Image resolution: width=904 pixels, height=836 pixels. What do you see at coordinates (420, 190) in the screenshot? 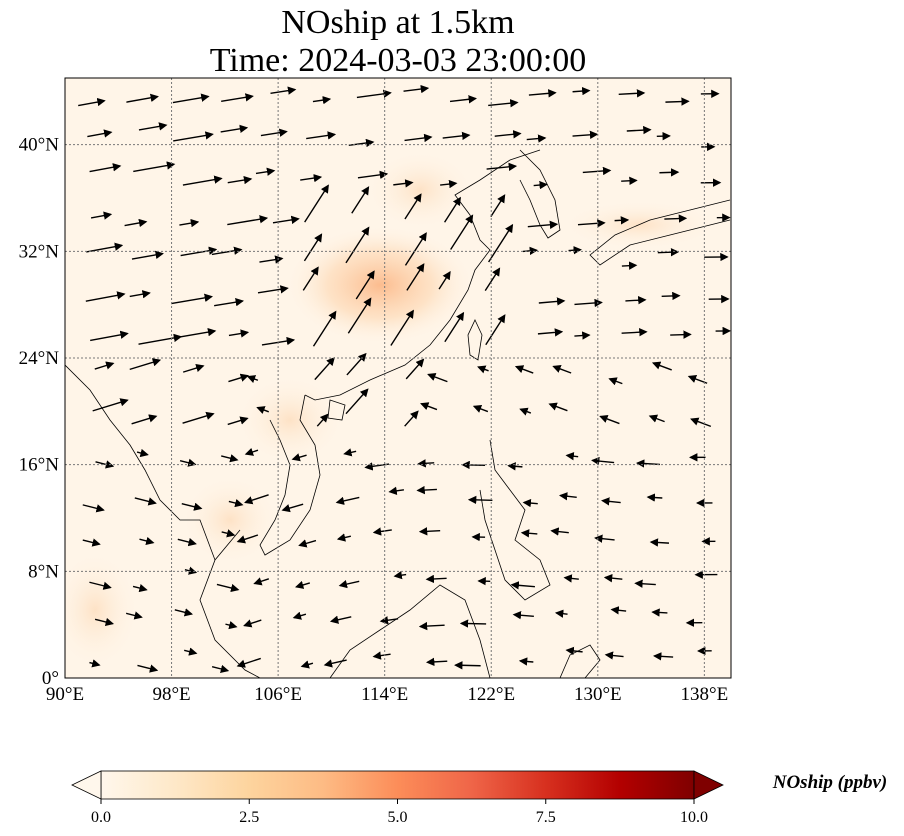
I see `plume-north-china` at bounding box center [420, 190].